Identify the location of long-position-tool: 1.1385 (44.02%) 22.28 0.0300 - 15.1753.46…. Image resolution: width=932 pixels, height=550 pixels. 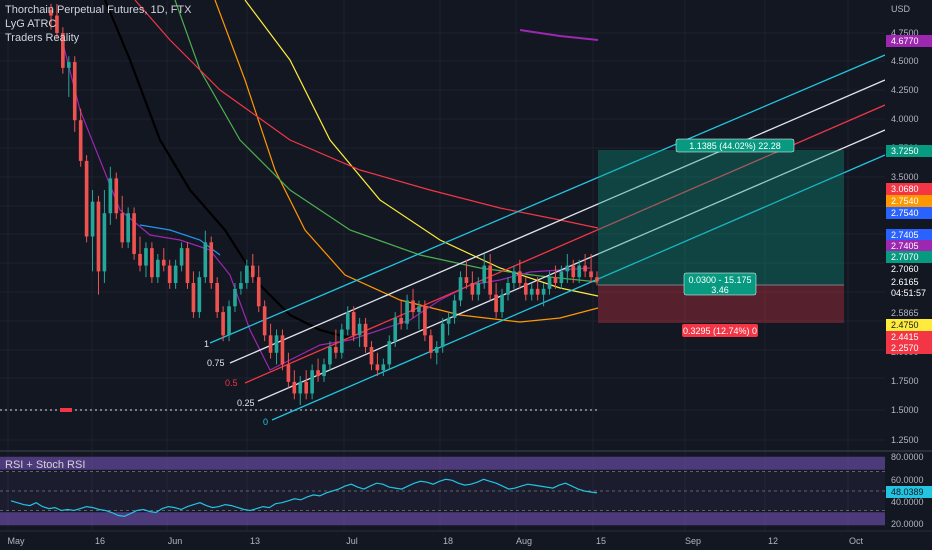
(721, 237).